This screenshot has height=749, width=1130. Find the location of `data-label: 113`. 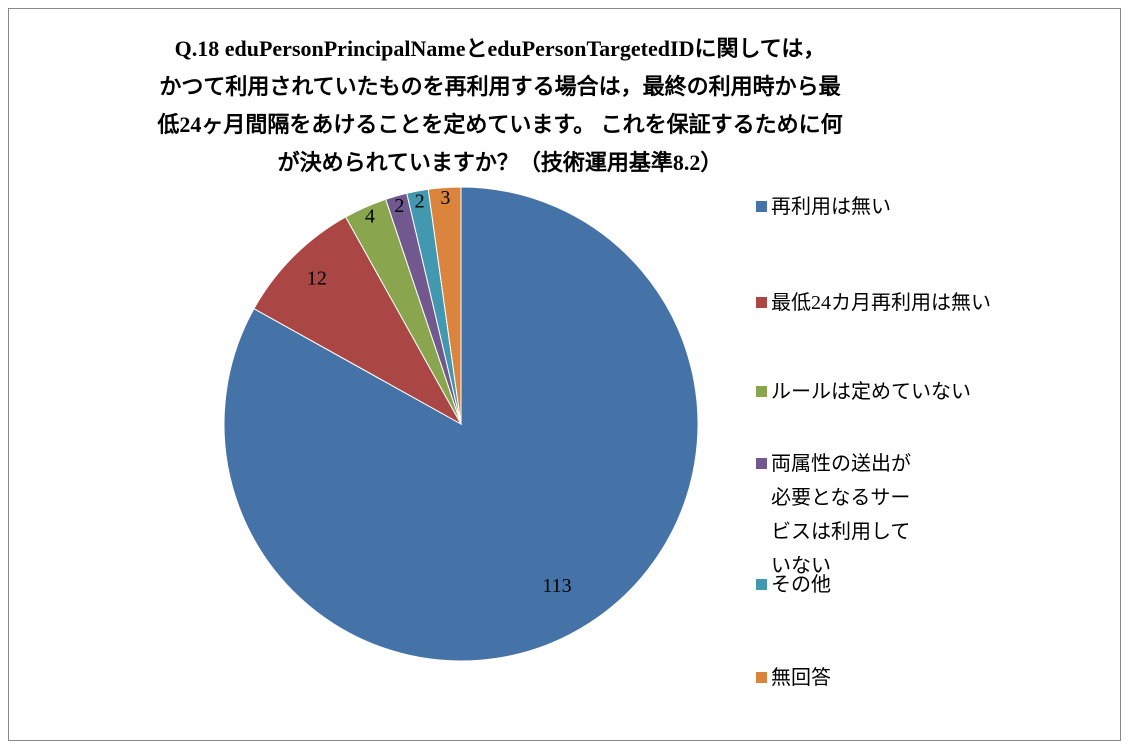

data-label: 113 is located at coordinates (556, 586).